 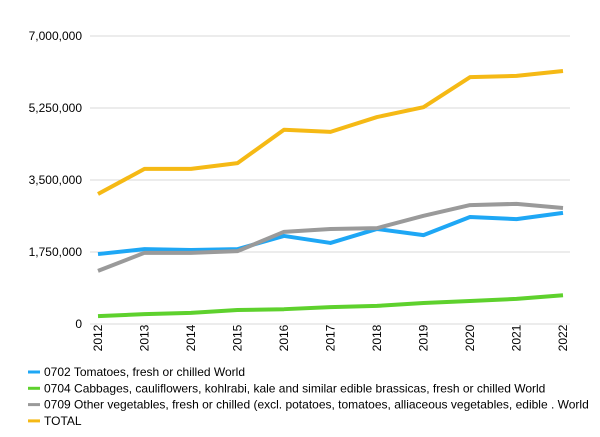 I want to click on y-tick-label: 0, so click(x=78, y=324).